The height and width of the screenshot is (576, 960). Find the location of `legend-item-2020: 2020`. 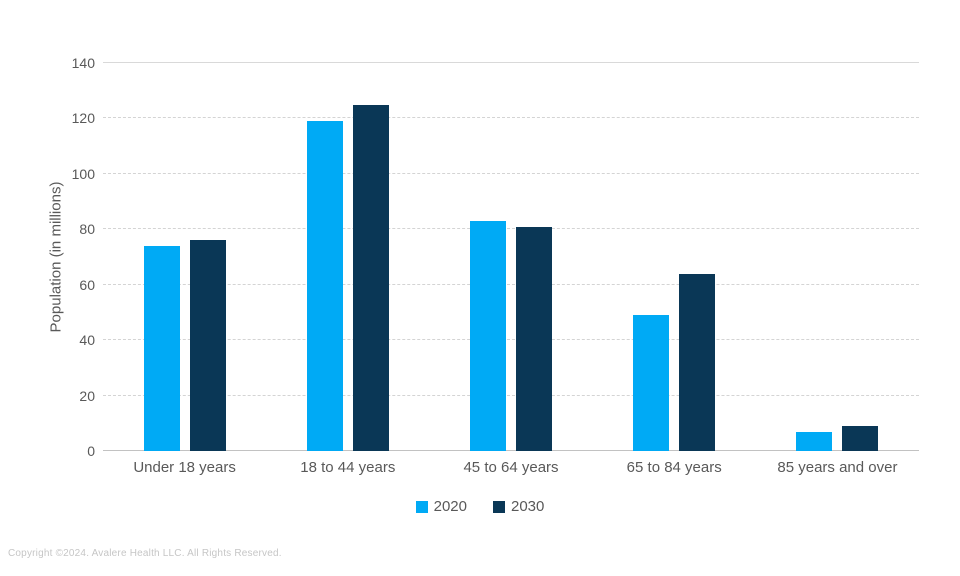

legend-item-2020: 2020 is located at coordinates (441, 506).